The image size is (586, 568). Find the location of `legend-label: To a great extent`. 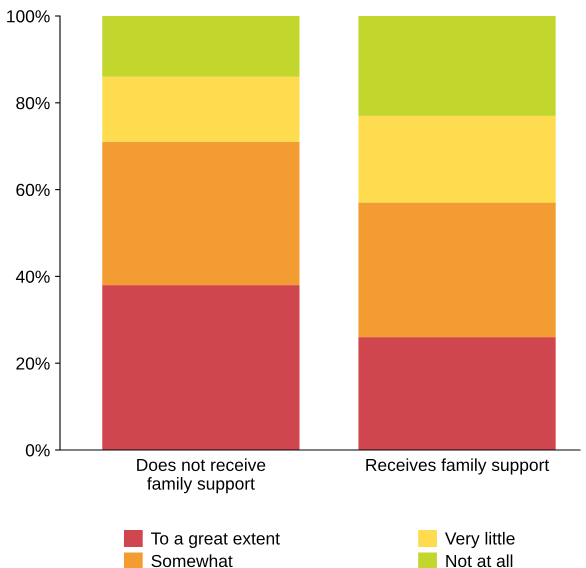

legend-label: To a great extent is located at coordinates (215, 540).